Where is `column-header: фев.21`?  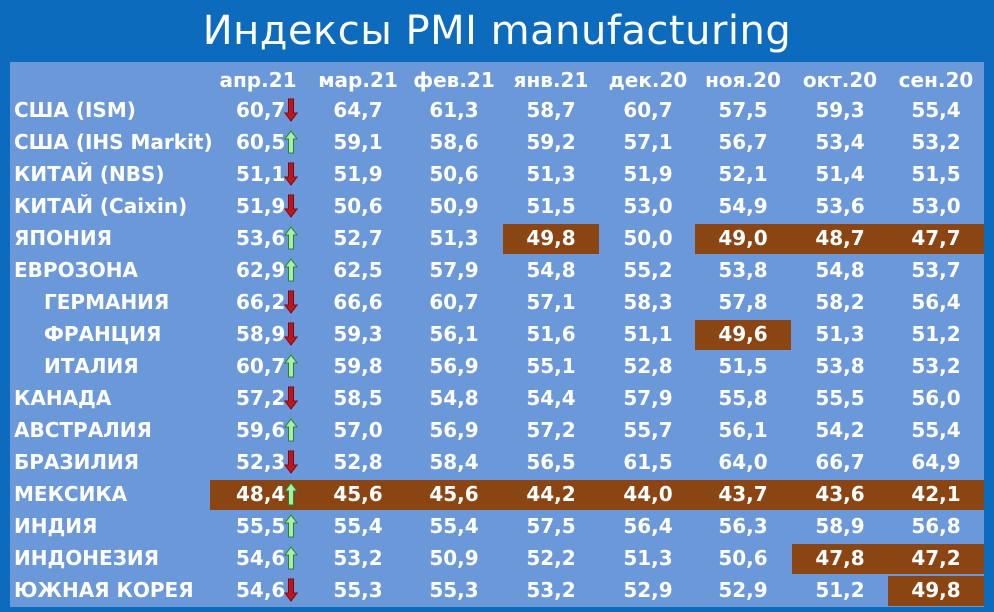 column-header: фев.21 is located at coordinates (454, 80).